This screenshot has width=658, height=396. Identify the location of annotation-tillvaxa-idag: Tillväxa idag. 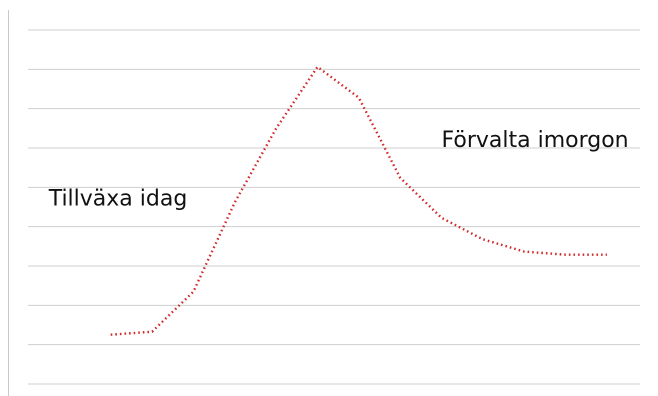
(118, 199).